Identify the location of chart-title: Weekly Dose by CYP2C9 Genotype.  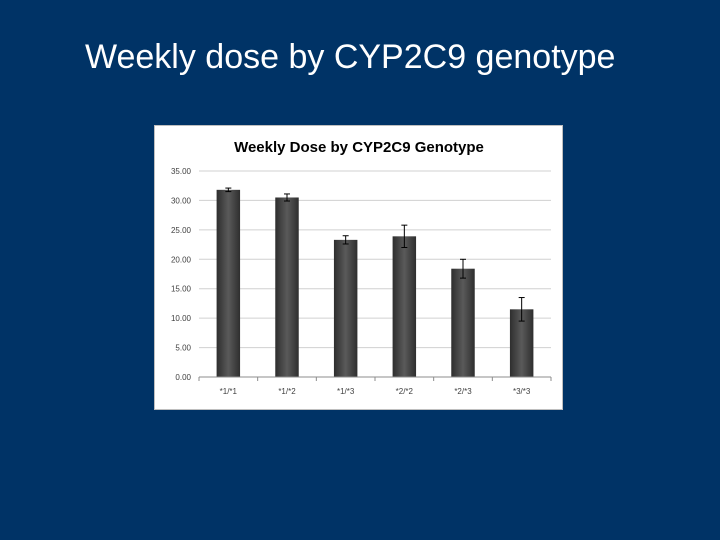
(359, 147).